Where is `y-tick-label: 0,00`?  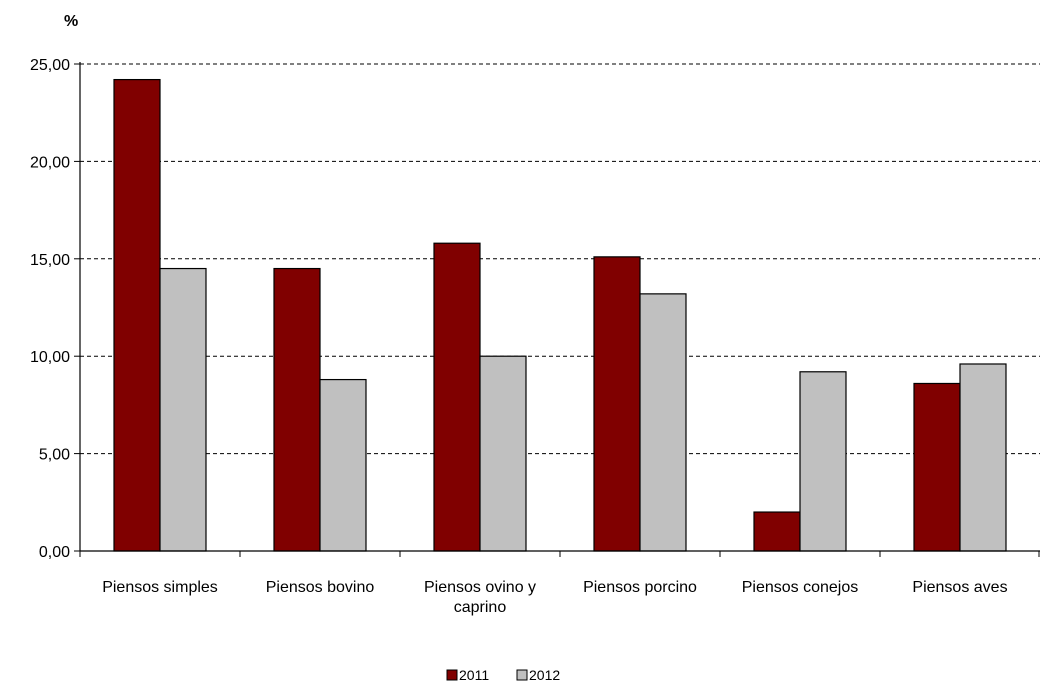 y-tick-label: 0,00 is located at coordinates (54, 552).